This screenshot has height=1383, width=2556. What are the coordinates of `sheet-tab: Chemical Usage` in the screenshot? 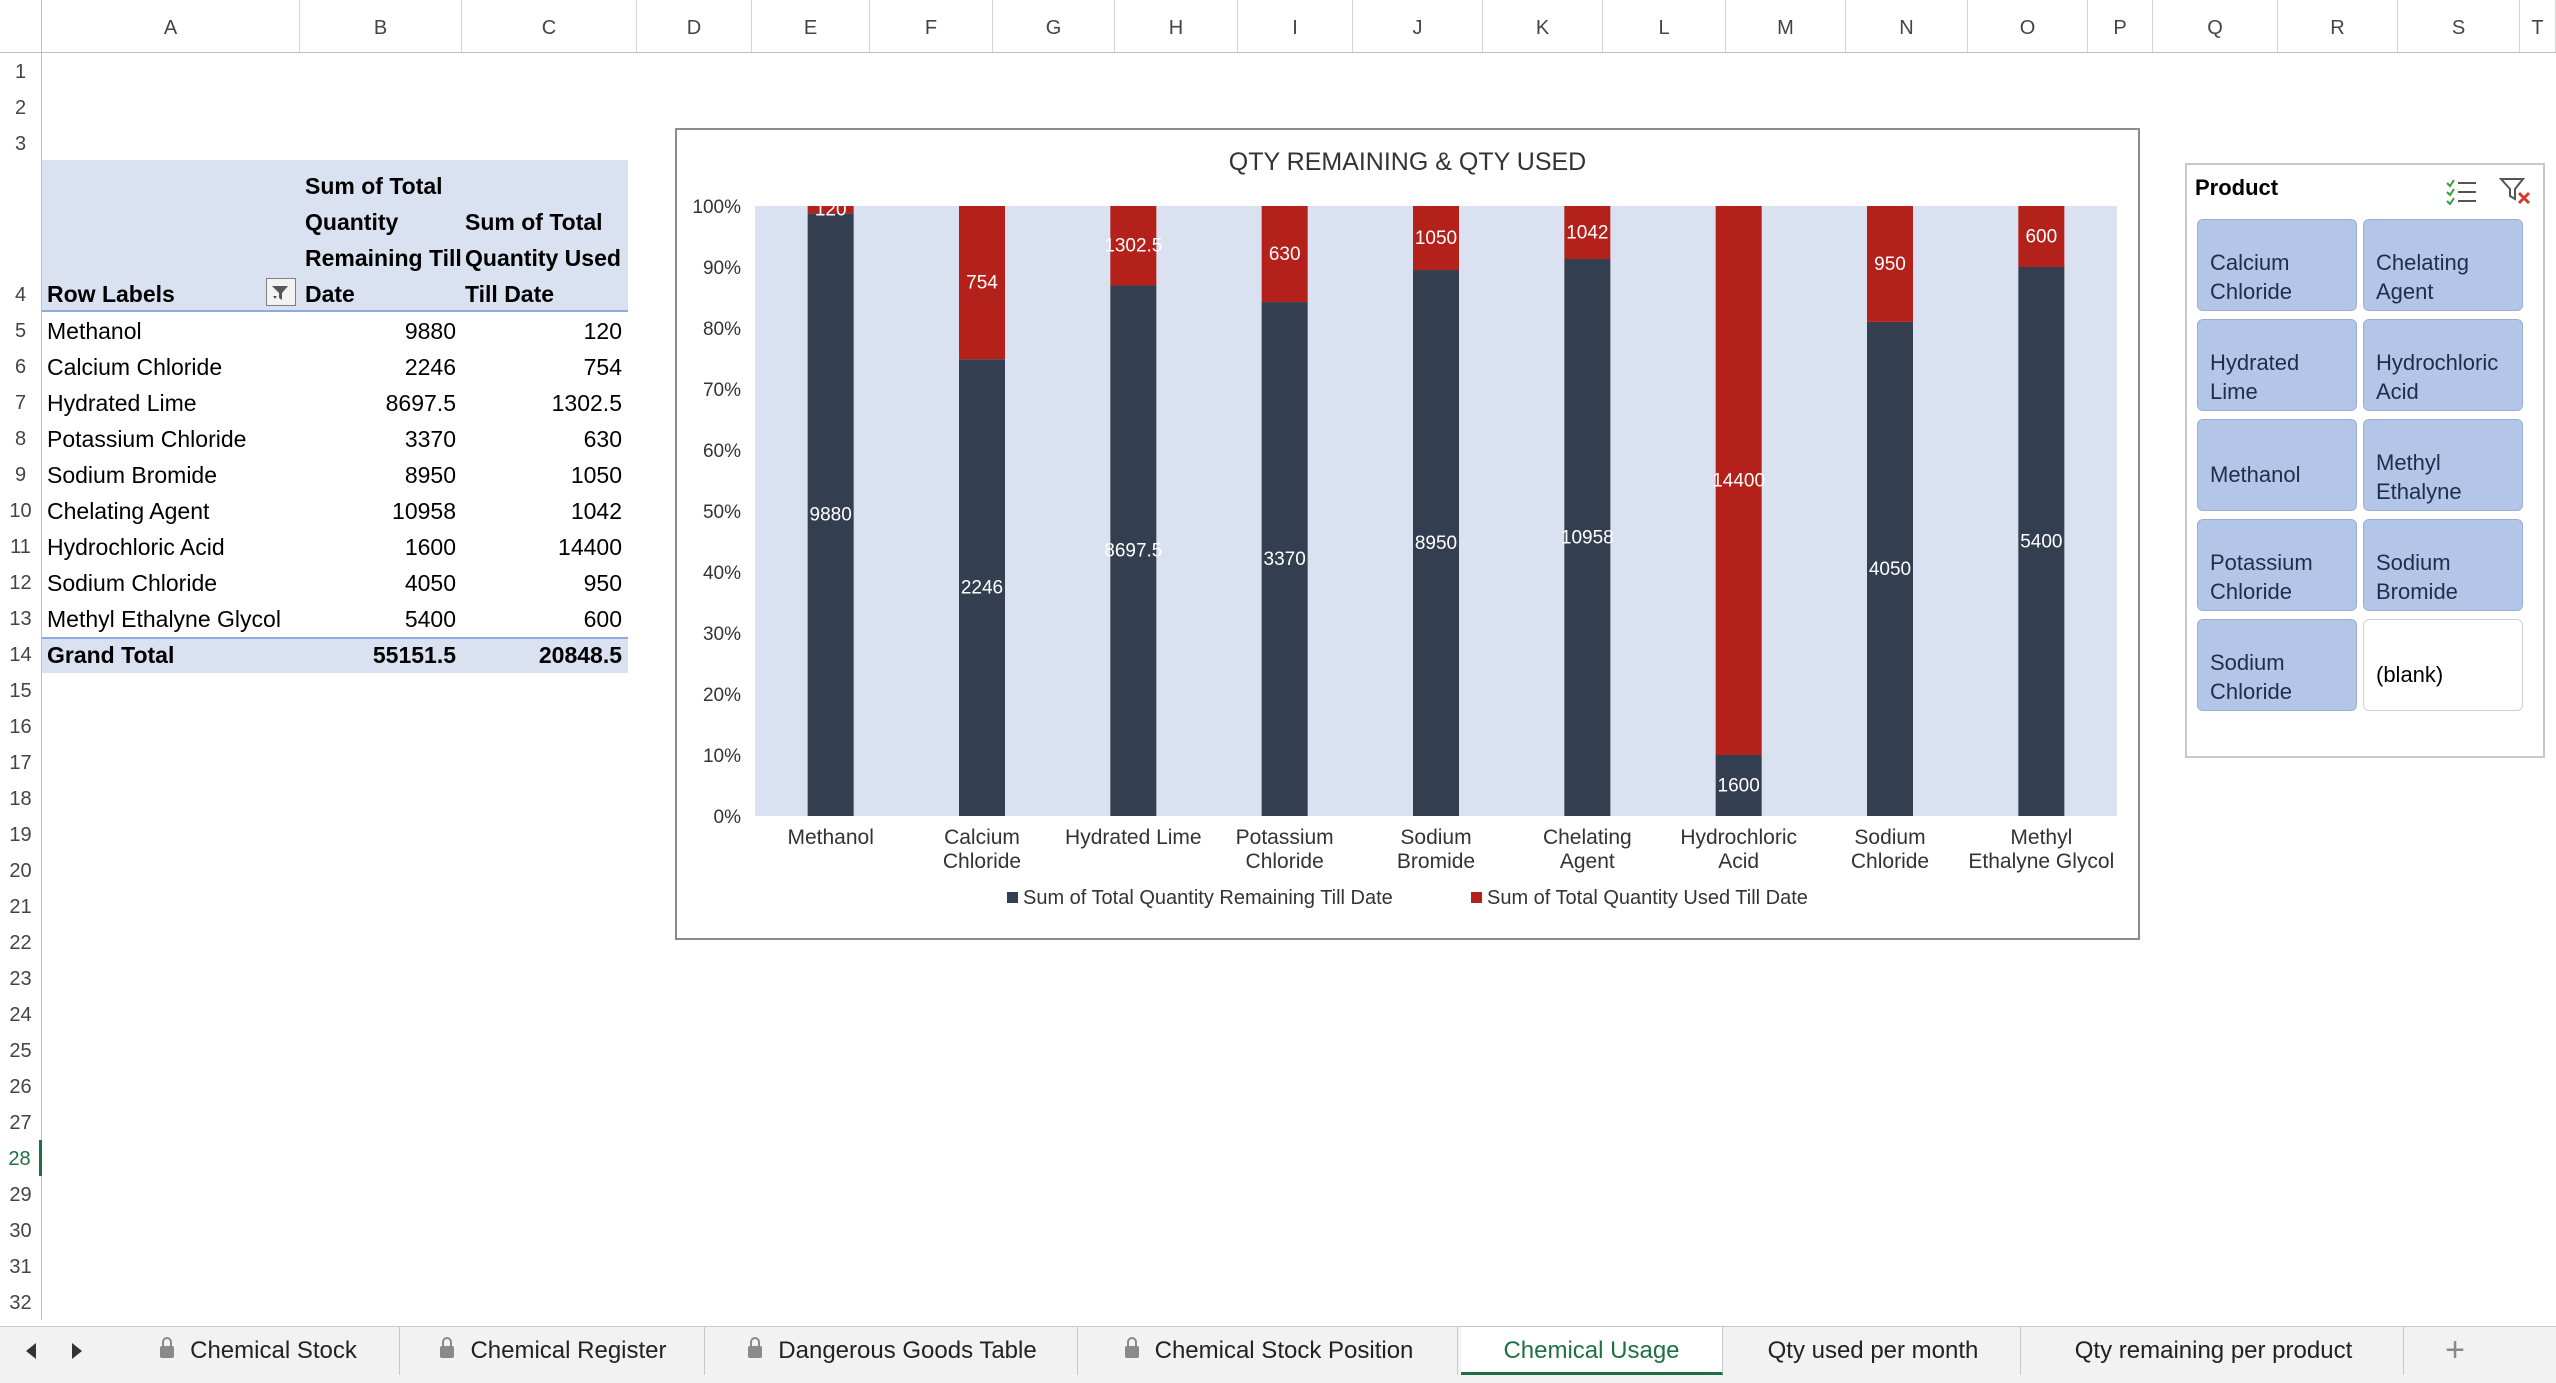 It's located at (1592, 1351).